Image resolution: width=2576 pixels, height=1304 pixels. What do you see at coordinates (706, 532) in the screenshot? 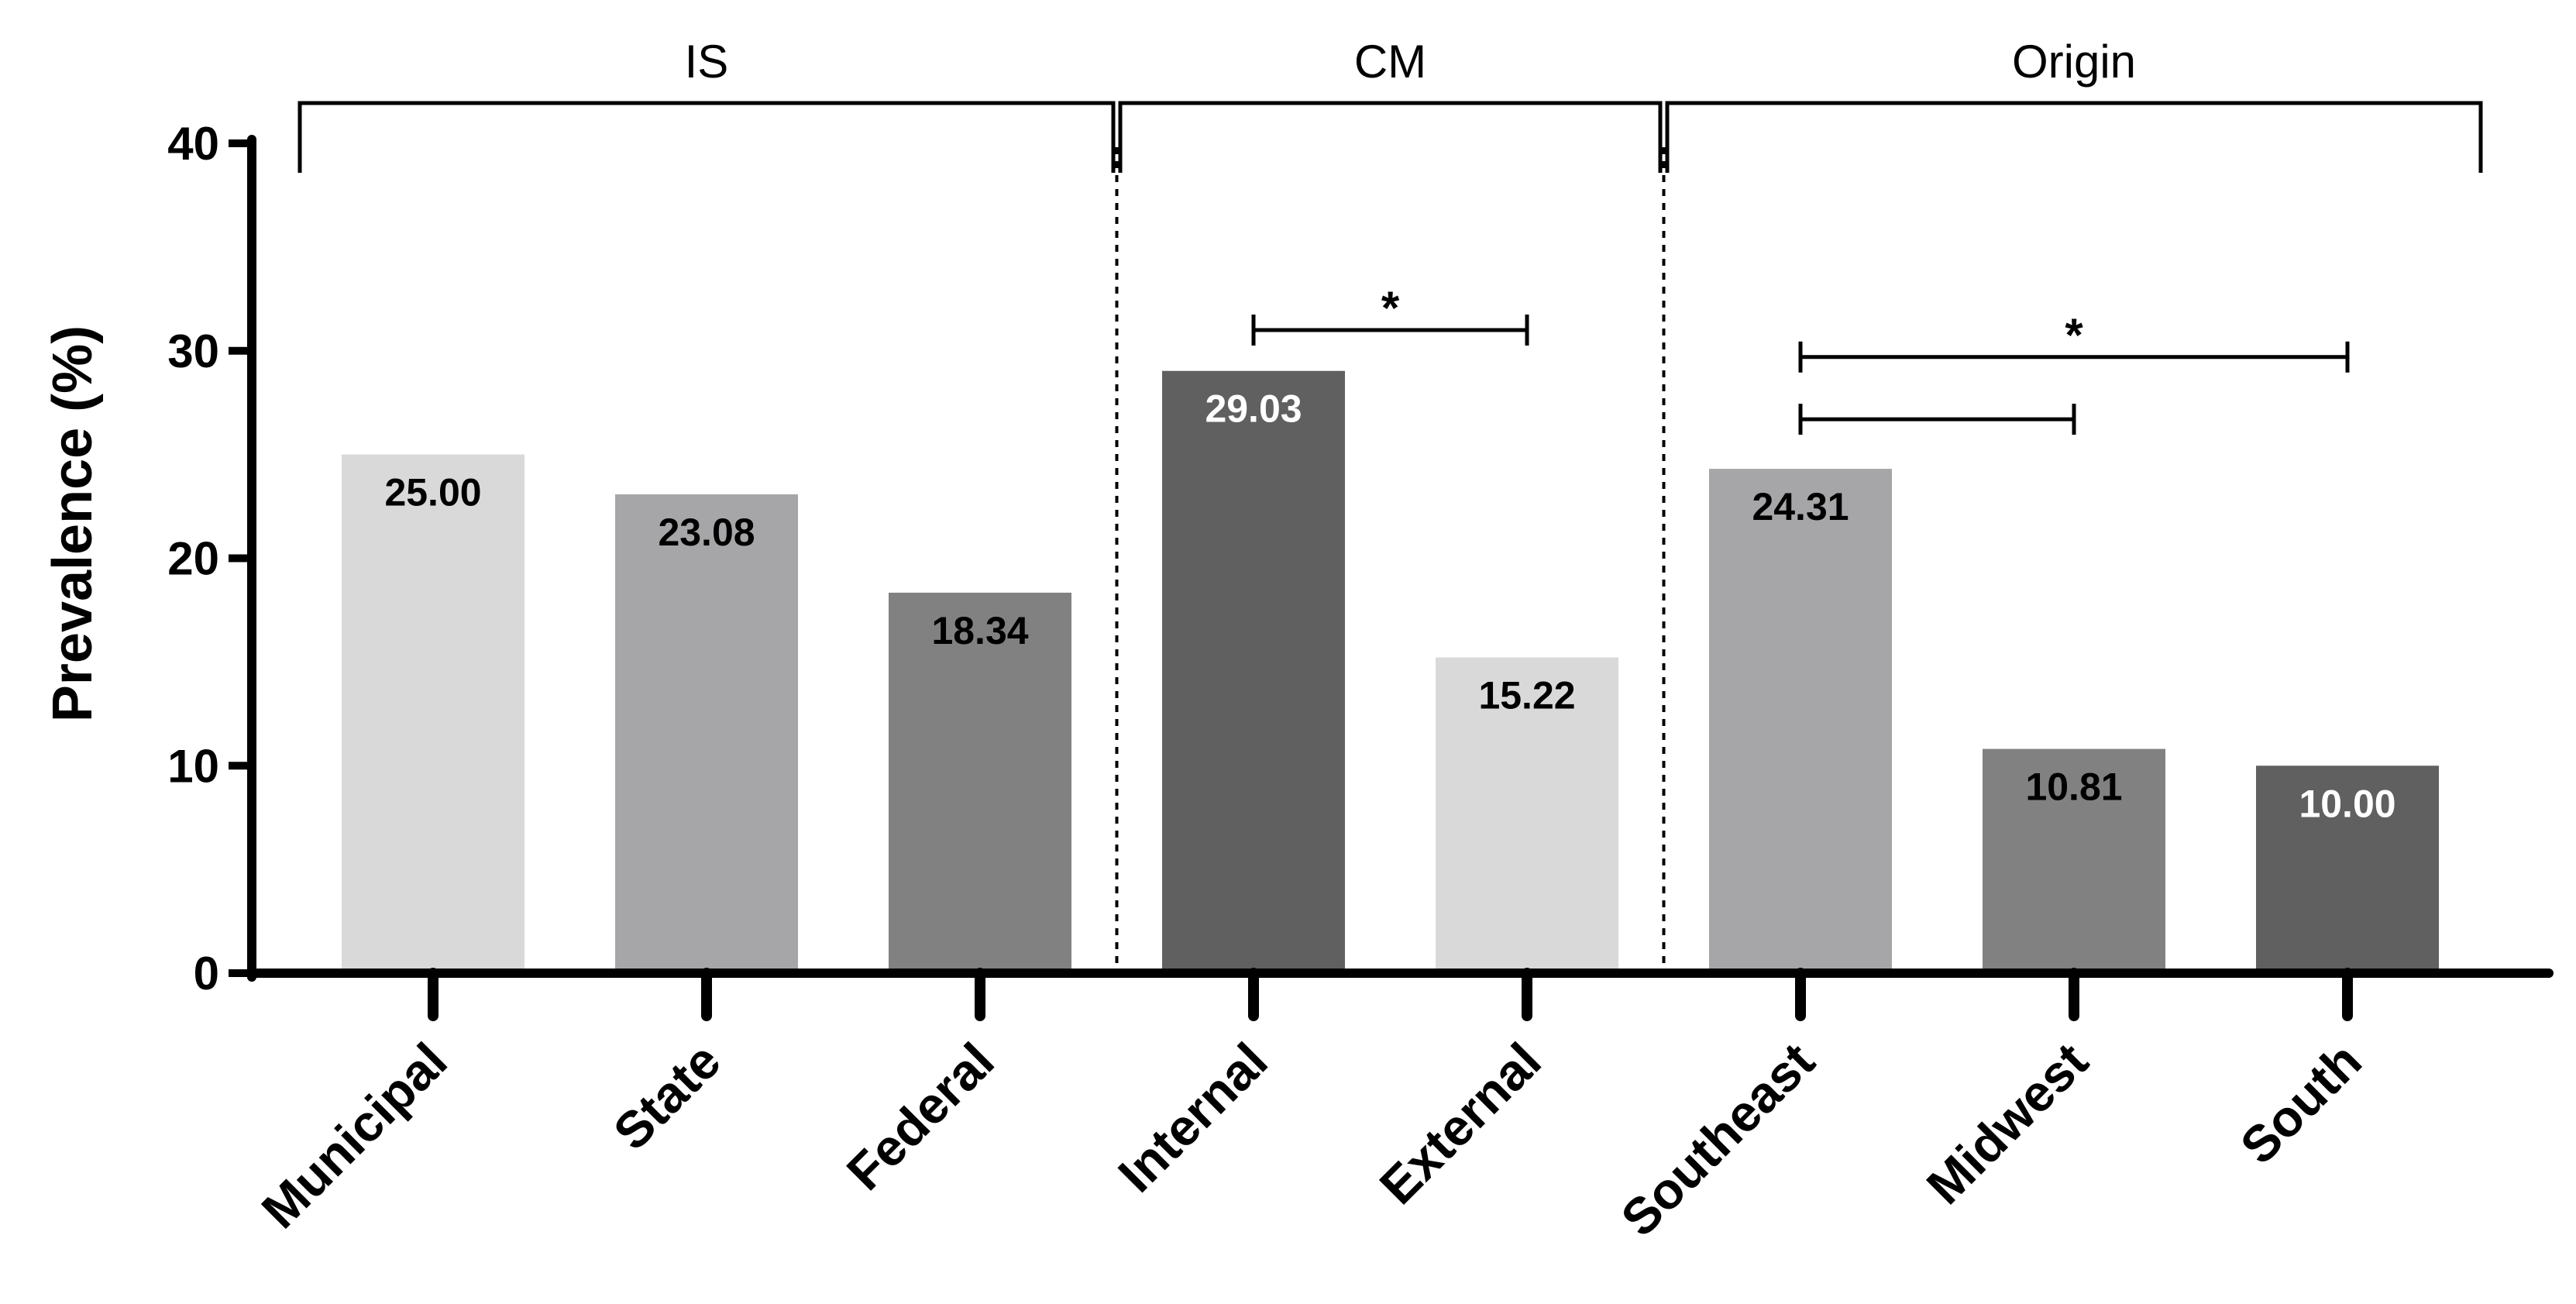
I see `value-label-state: 23.08` at bounding box center [706, 532].